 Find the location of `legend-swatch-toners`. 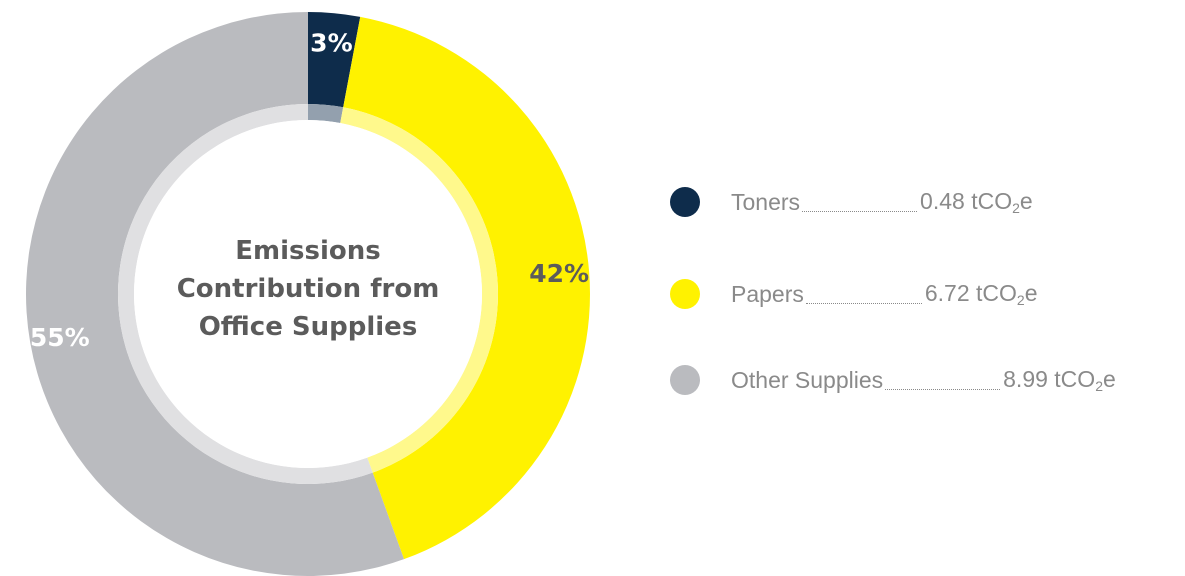

legend-swatch-toners is located at coordinates (685, 202).